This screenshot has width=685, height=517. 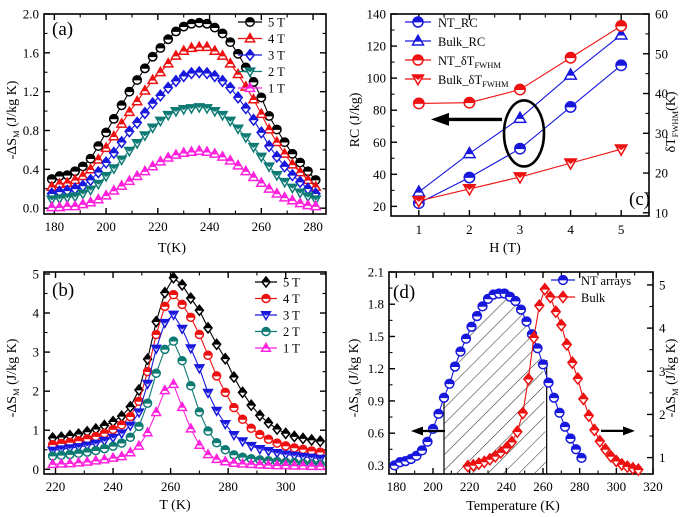 I want to click on y-tick-label: 10, so click(x=661, y=212).